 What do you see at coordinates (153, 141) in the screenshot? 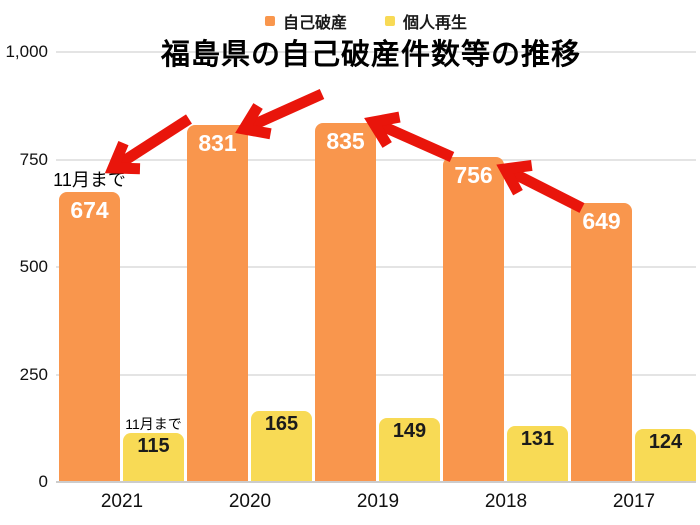
I see `arrow-shaft-2021` at bounding box center [153, 141].